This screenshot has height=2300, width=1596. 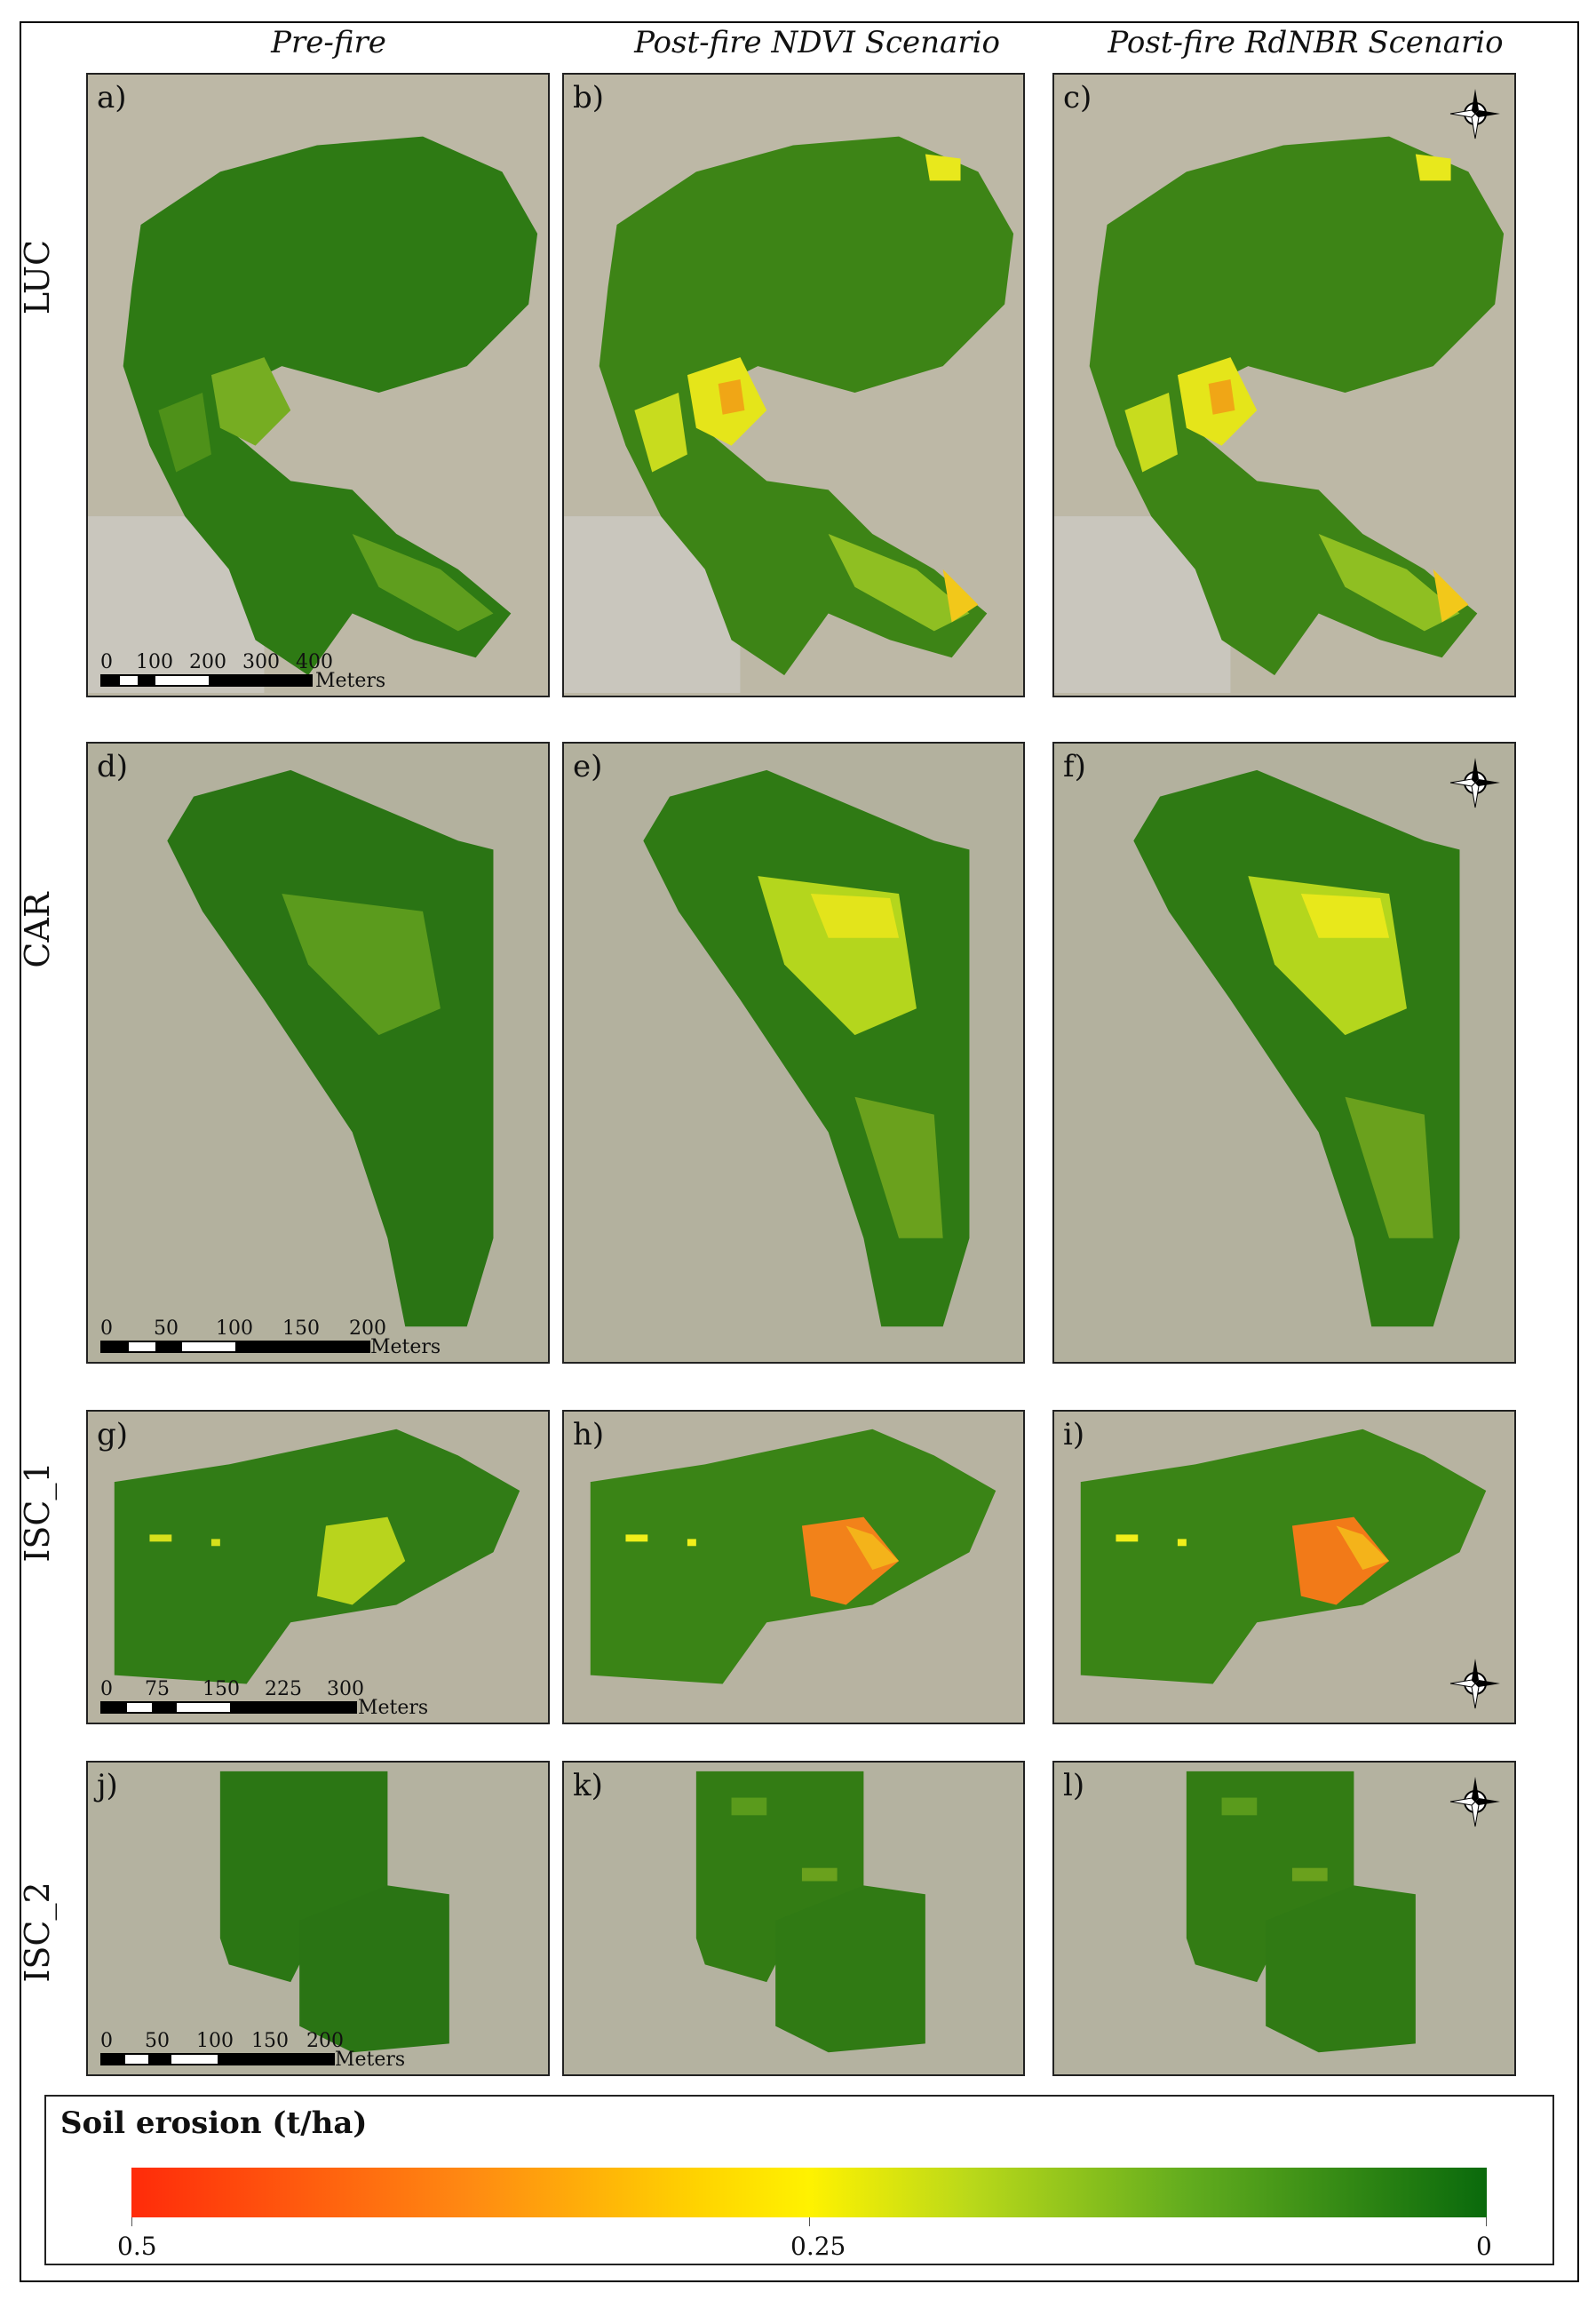 I want to click on isc1-ndvi-map, so click(x=794, y=1567).